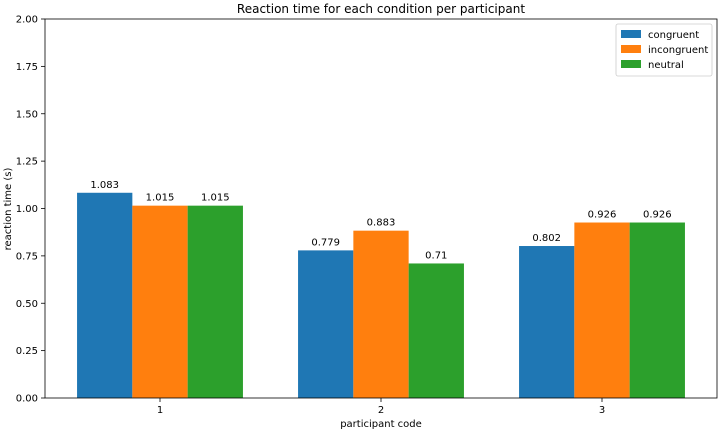  Describe the element at coordinates (436, 255) in the screenshot. I see `data-label-neutral-2: 0.71` at that location.